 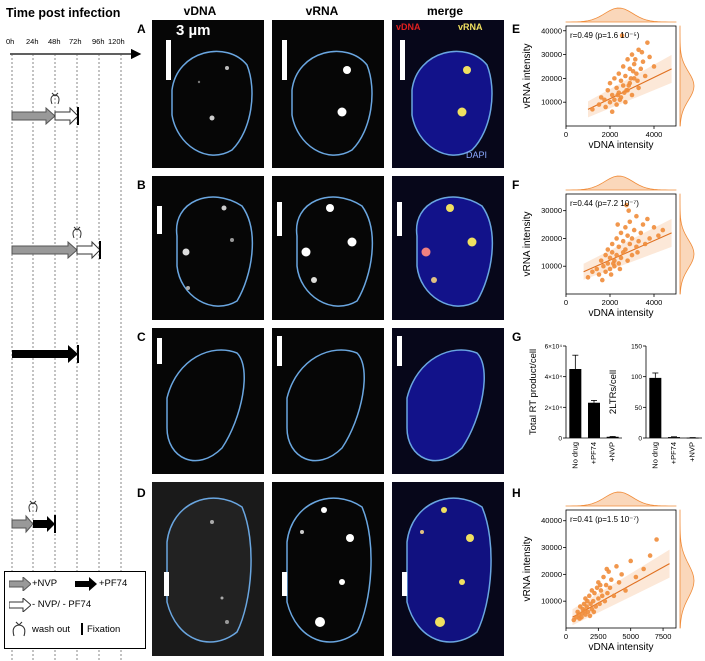 I want to click on tick-label-48h: 48h, so click(x=54, y=41).